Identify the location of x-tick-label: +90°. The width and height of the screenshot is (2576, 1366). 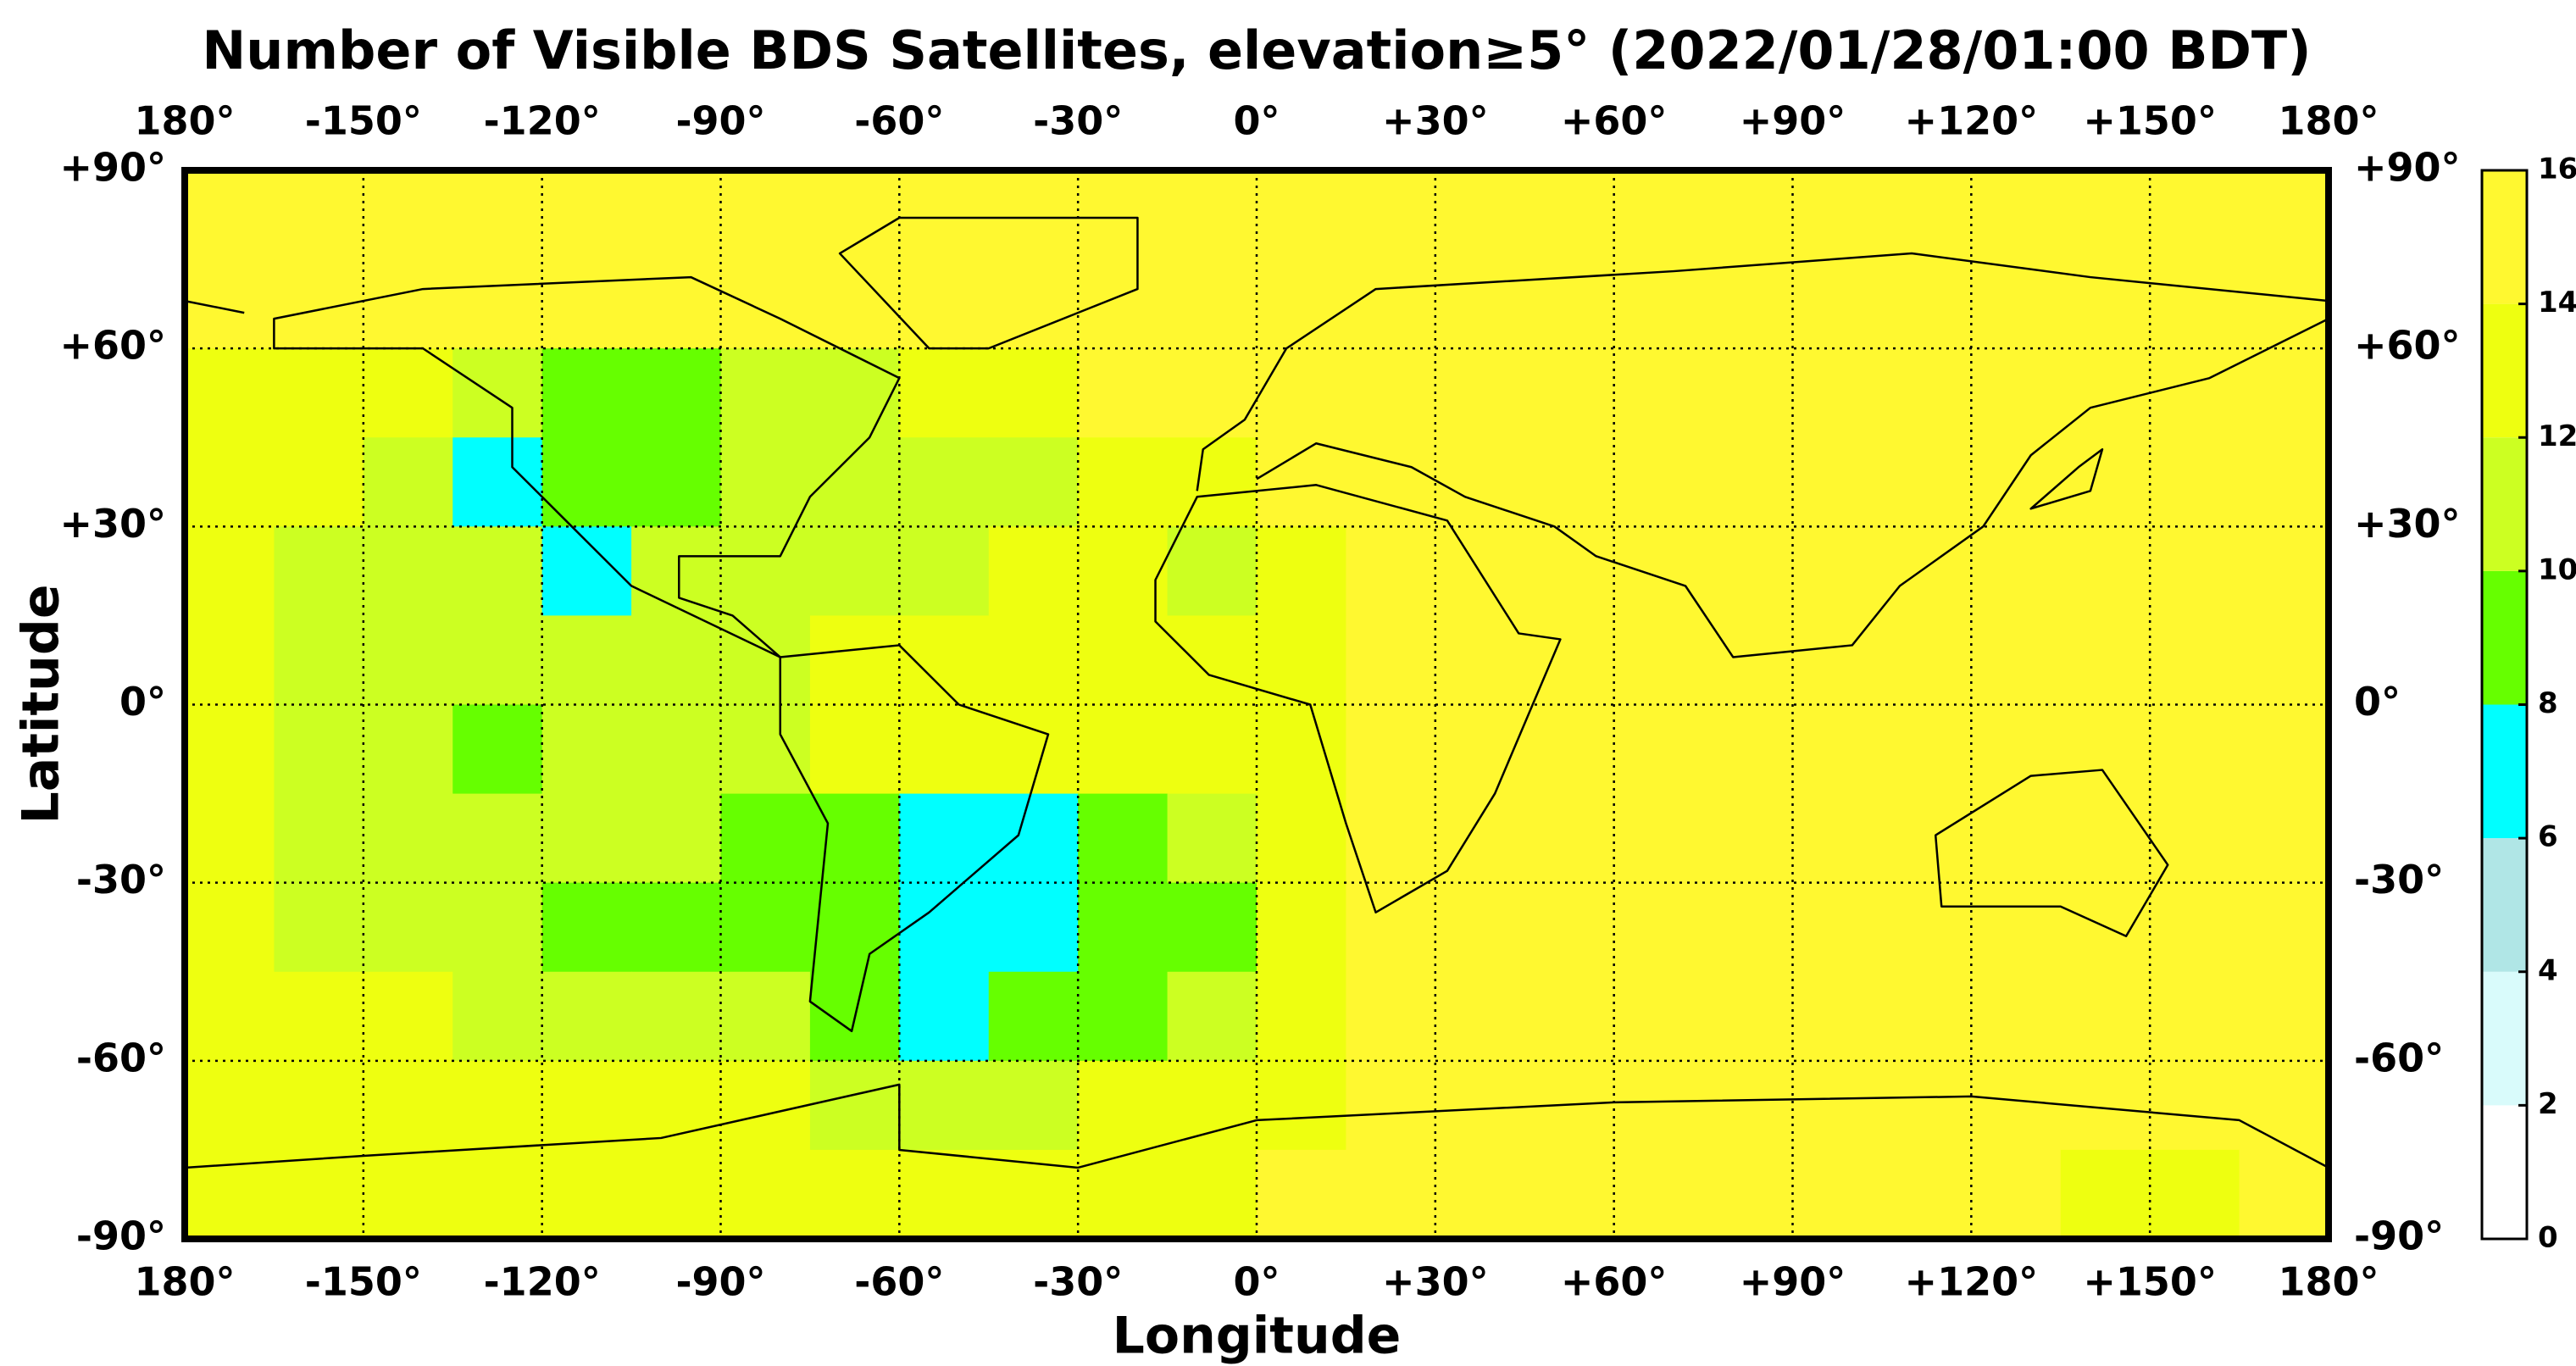
(1793, 1282).